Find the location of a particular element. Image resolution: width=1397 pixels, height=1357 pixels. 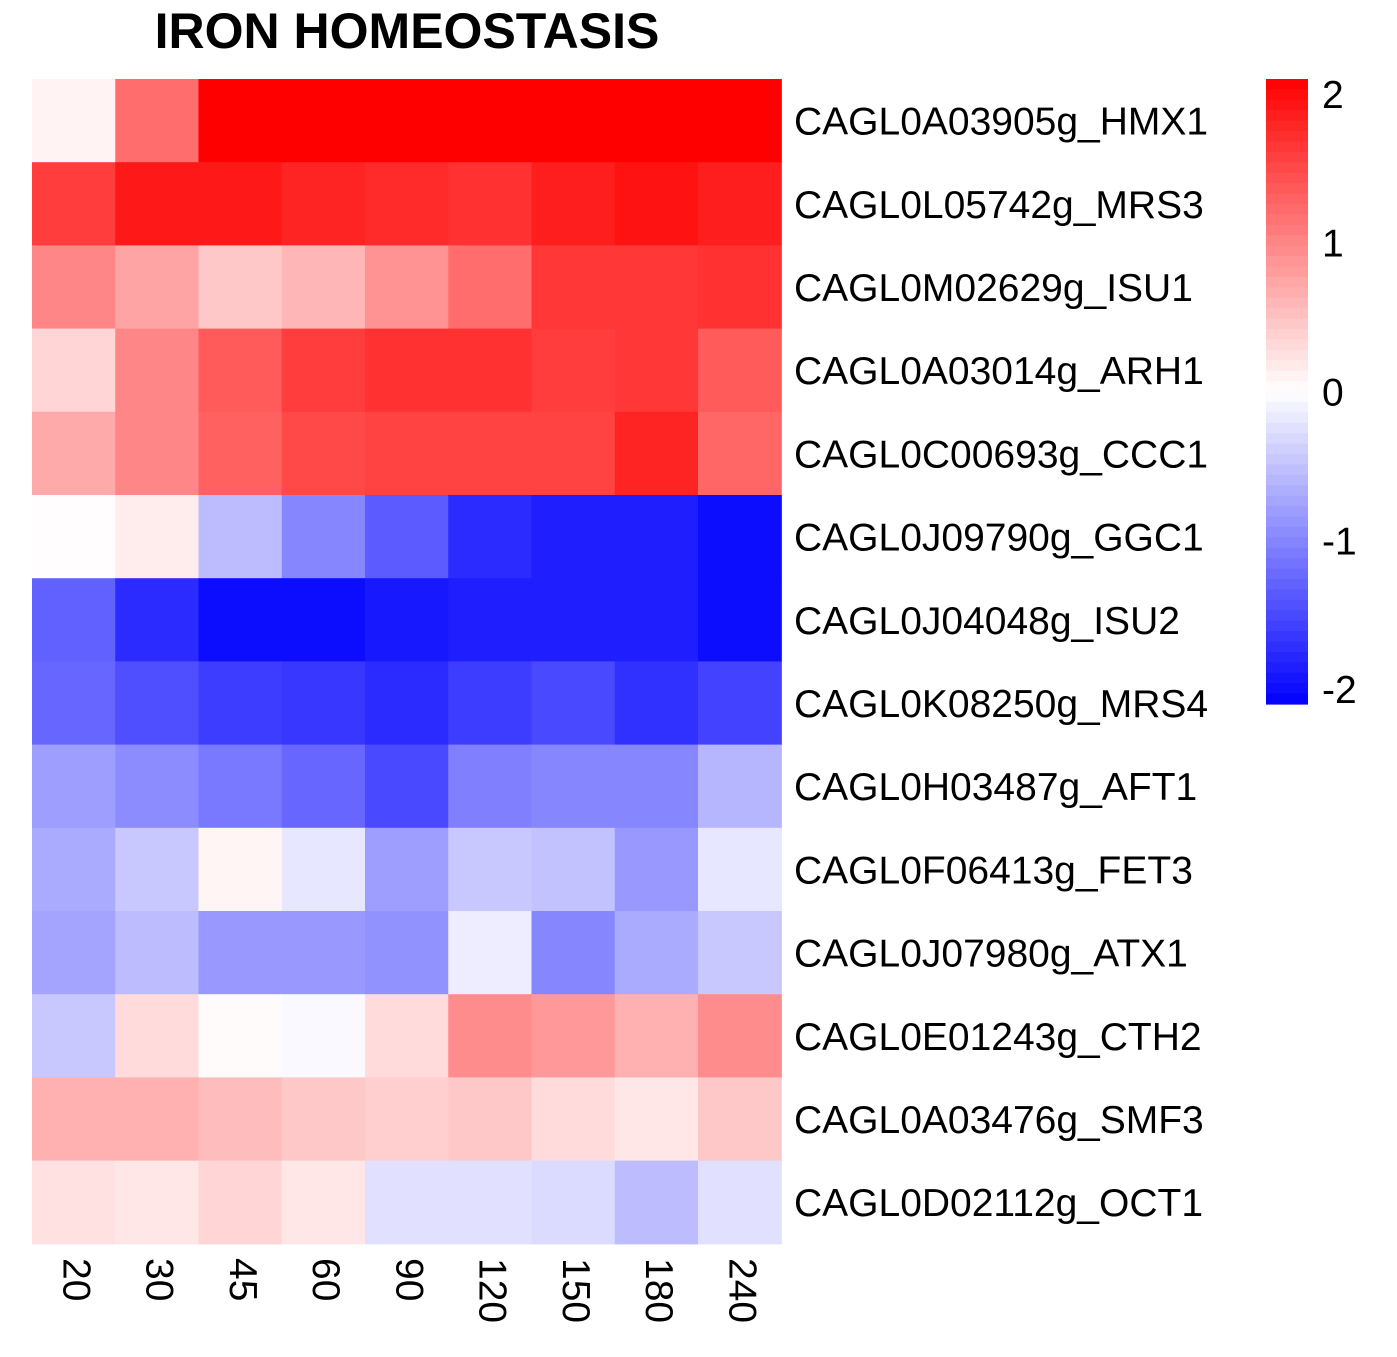

column-label: 180 is located at coordinates (658, 1290).